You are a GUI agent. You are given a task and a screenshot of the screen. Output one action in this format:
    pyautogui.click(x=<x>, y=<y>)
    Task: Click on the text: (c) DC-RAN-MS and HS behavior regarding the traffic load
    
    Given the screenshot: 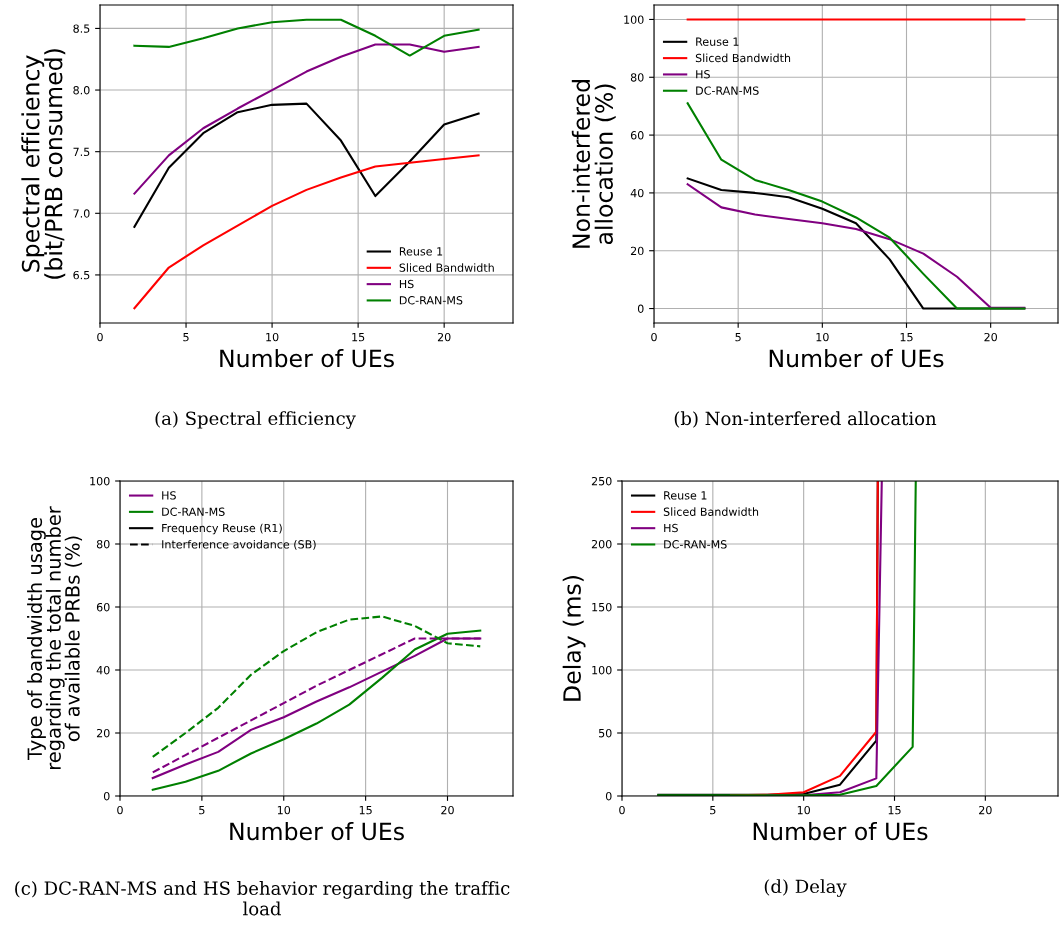 What is the action you would take?
    pyautogui.click(x=262, y=898)
    